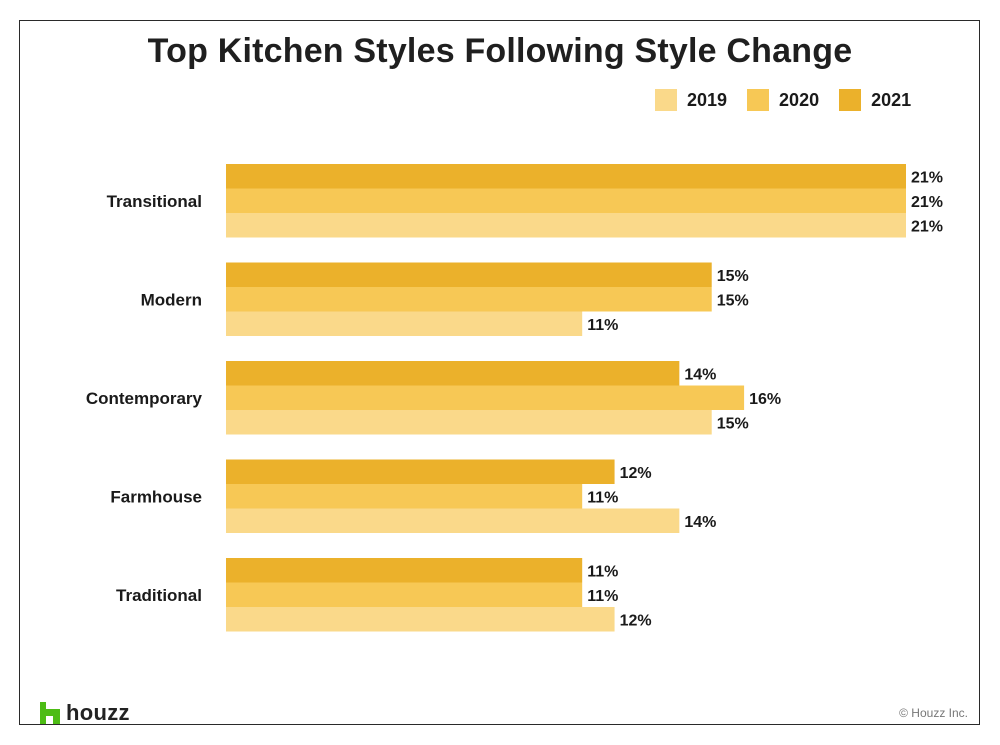  What do you see at coordinates (566, 176) in the screenshot?
I see `bar-2021-transitional` at bounding box center [566, 176].